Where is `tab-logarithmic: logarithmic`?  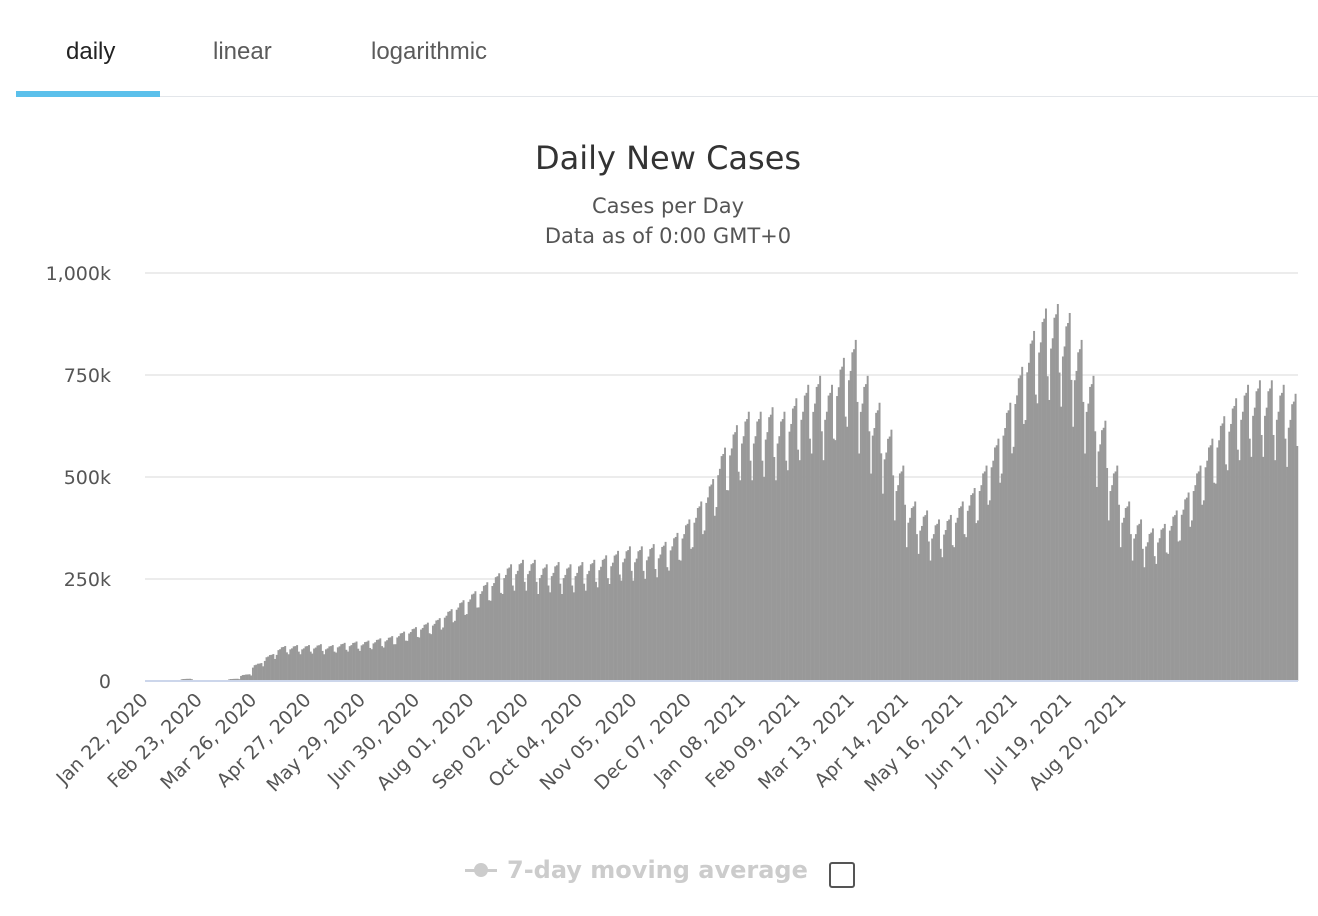 tab-logarithmic: logarithmic is located at coordinates (429, 51).